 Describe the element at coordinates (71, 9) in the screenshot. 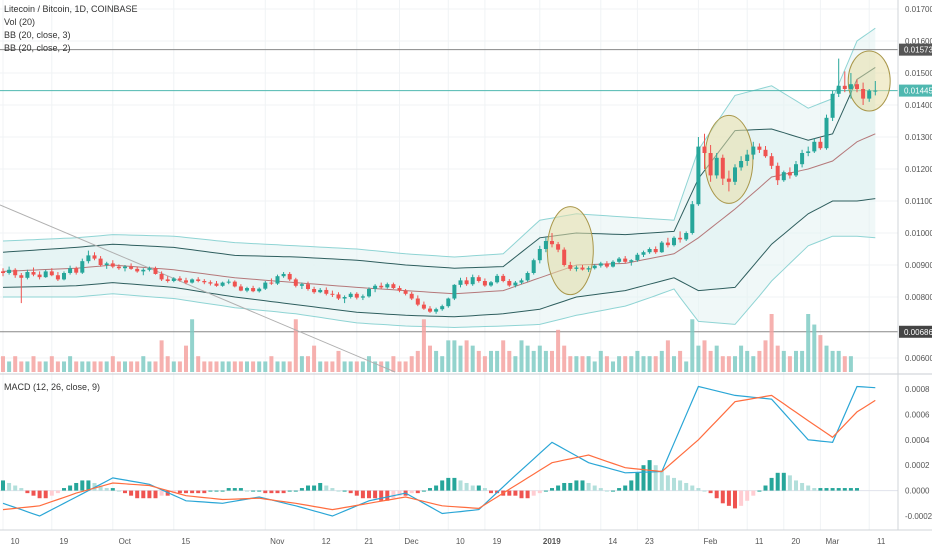

I see `chart-title: Litecoin / Bitcoin, 1D, COINBASE` at that location.